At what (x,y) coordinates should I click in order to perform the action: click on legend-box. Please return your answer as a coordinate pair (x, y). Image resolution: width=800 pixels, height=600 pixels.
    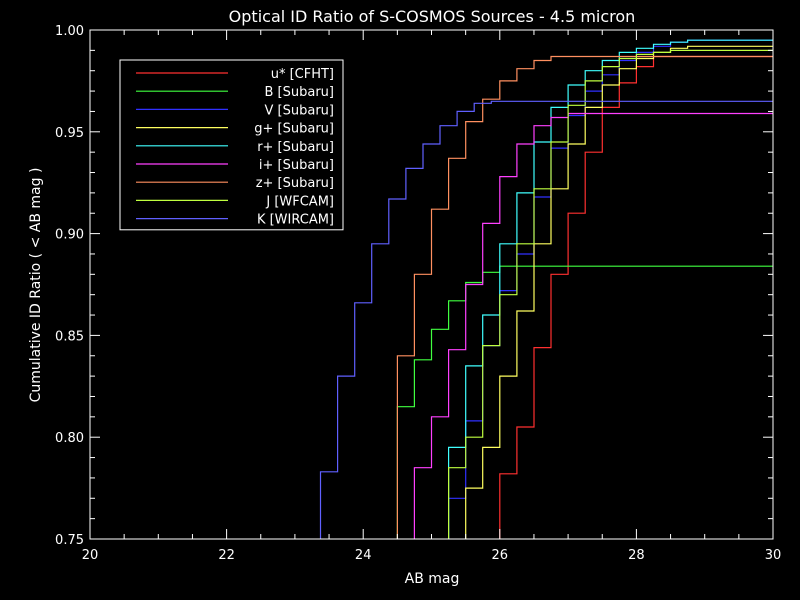
    Looking at the image, I should click on (231, 145).